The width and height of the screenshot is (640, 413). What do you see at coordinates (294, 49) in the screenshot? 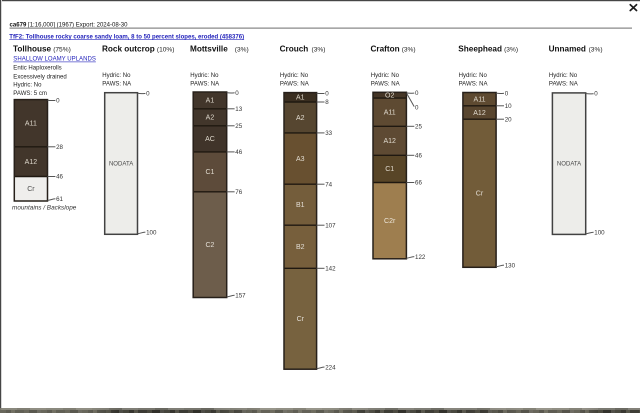
I see `svg-text: Crouch` at bounding box center [294, 49].